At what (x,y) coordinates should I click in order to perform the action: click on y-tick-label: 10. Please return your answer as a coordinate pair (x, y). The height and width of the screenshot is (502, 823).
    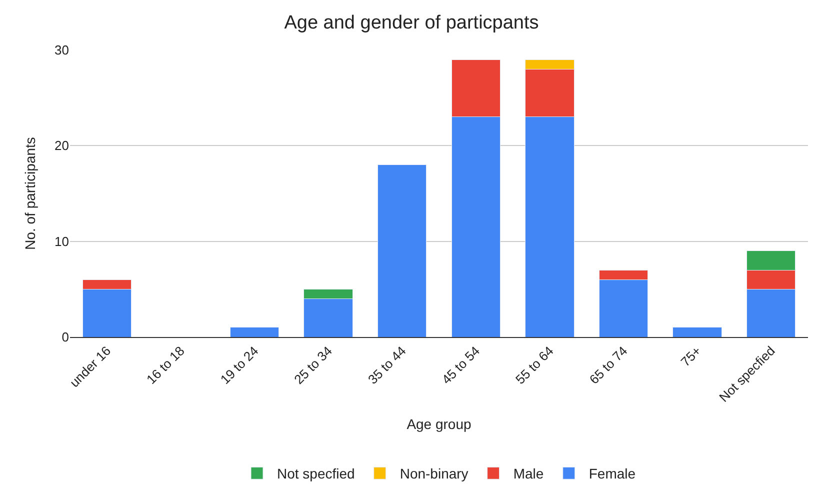
    Looking at the image, I should click on (61, 241).